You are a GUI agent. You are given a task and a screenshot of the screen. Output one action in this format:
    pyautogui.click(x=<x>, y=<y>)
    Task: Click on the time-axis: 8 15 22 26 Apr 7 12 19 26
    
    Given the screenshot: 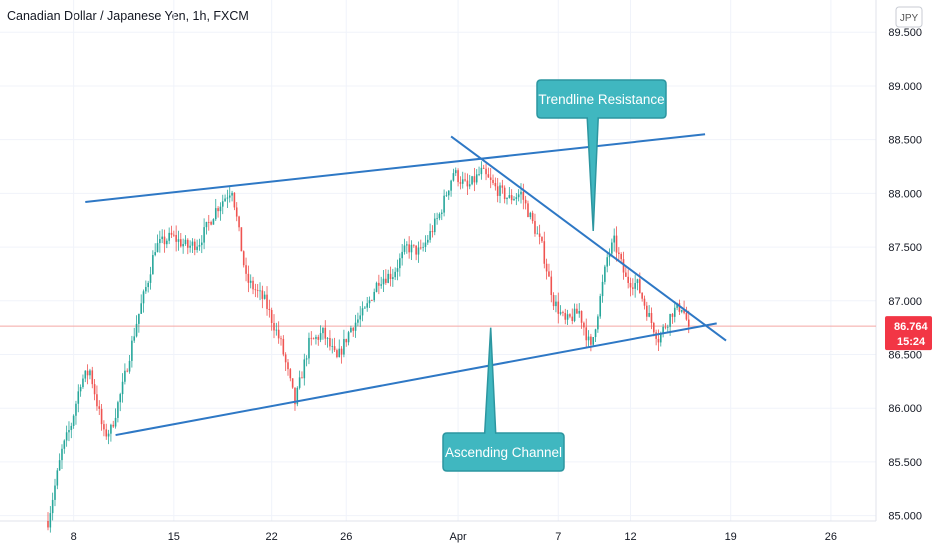 What is the action you would take?
    pyautogui.click(x=454, y=537)
    